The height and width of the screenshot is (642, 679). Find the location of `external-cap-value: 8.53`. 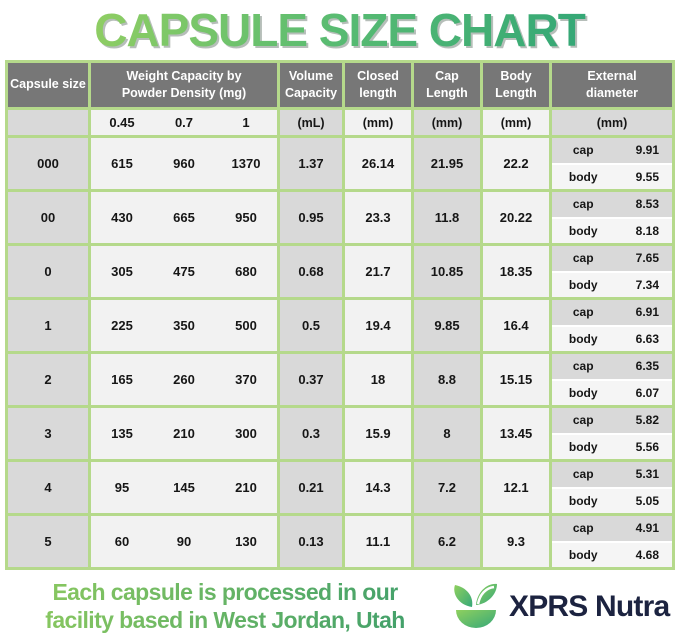

external-cap-value: 8.53 is located at coordinates (647, 204).